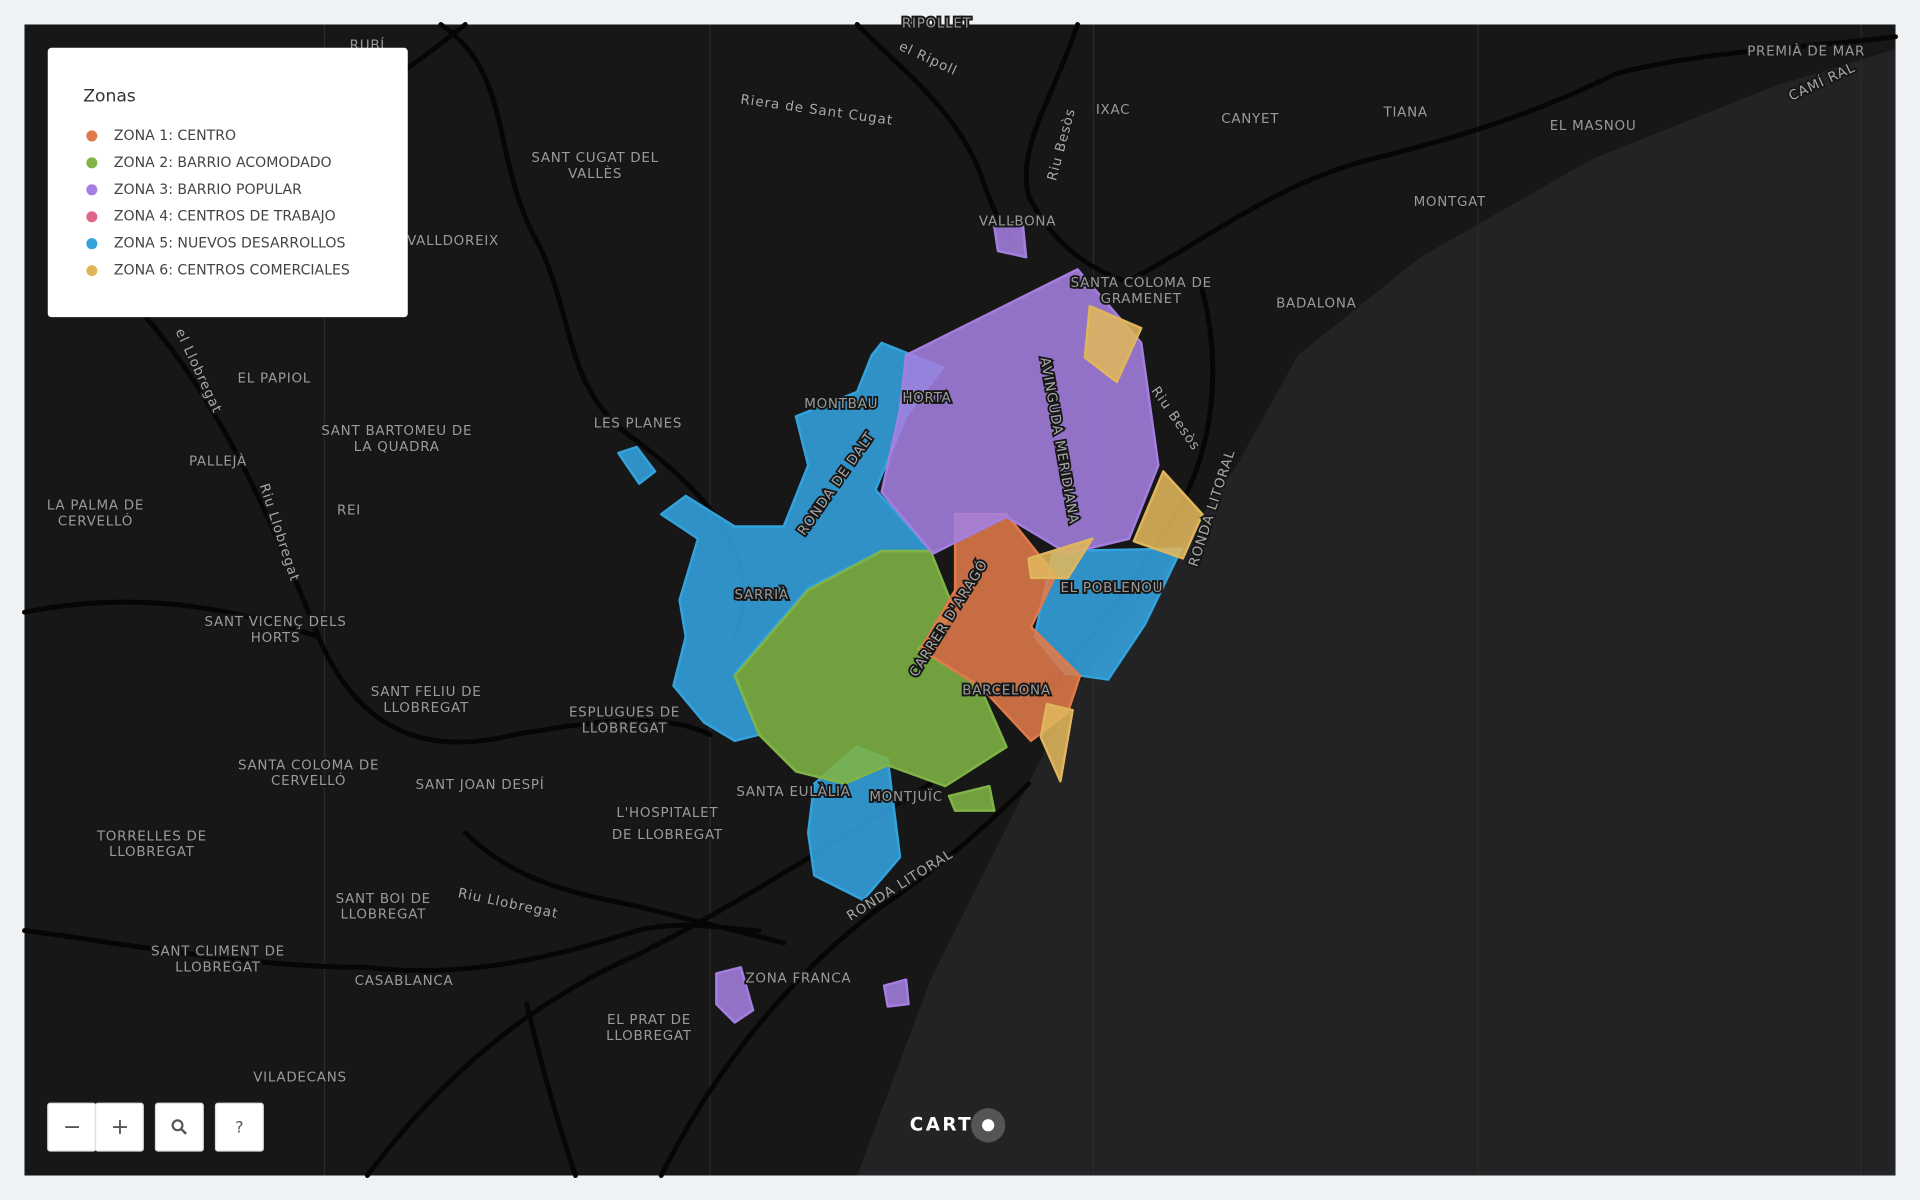 This screenshot has width=1920, height=1200. What do you see at coordinates (95, 506) in the screenshot?
I see `place-label: LA PALMA DE` at bounding box center [95, 506].